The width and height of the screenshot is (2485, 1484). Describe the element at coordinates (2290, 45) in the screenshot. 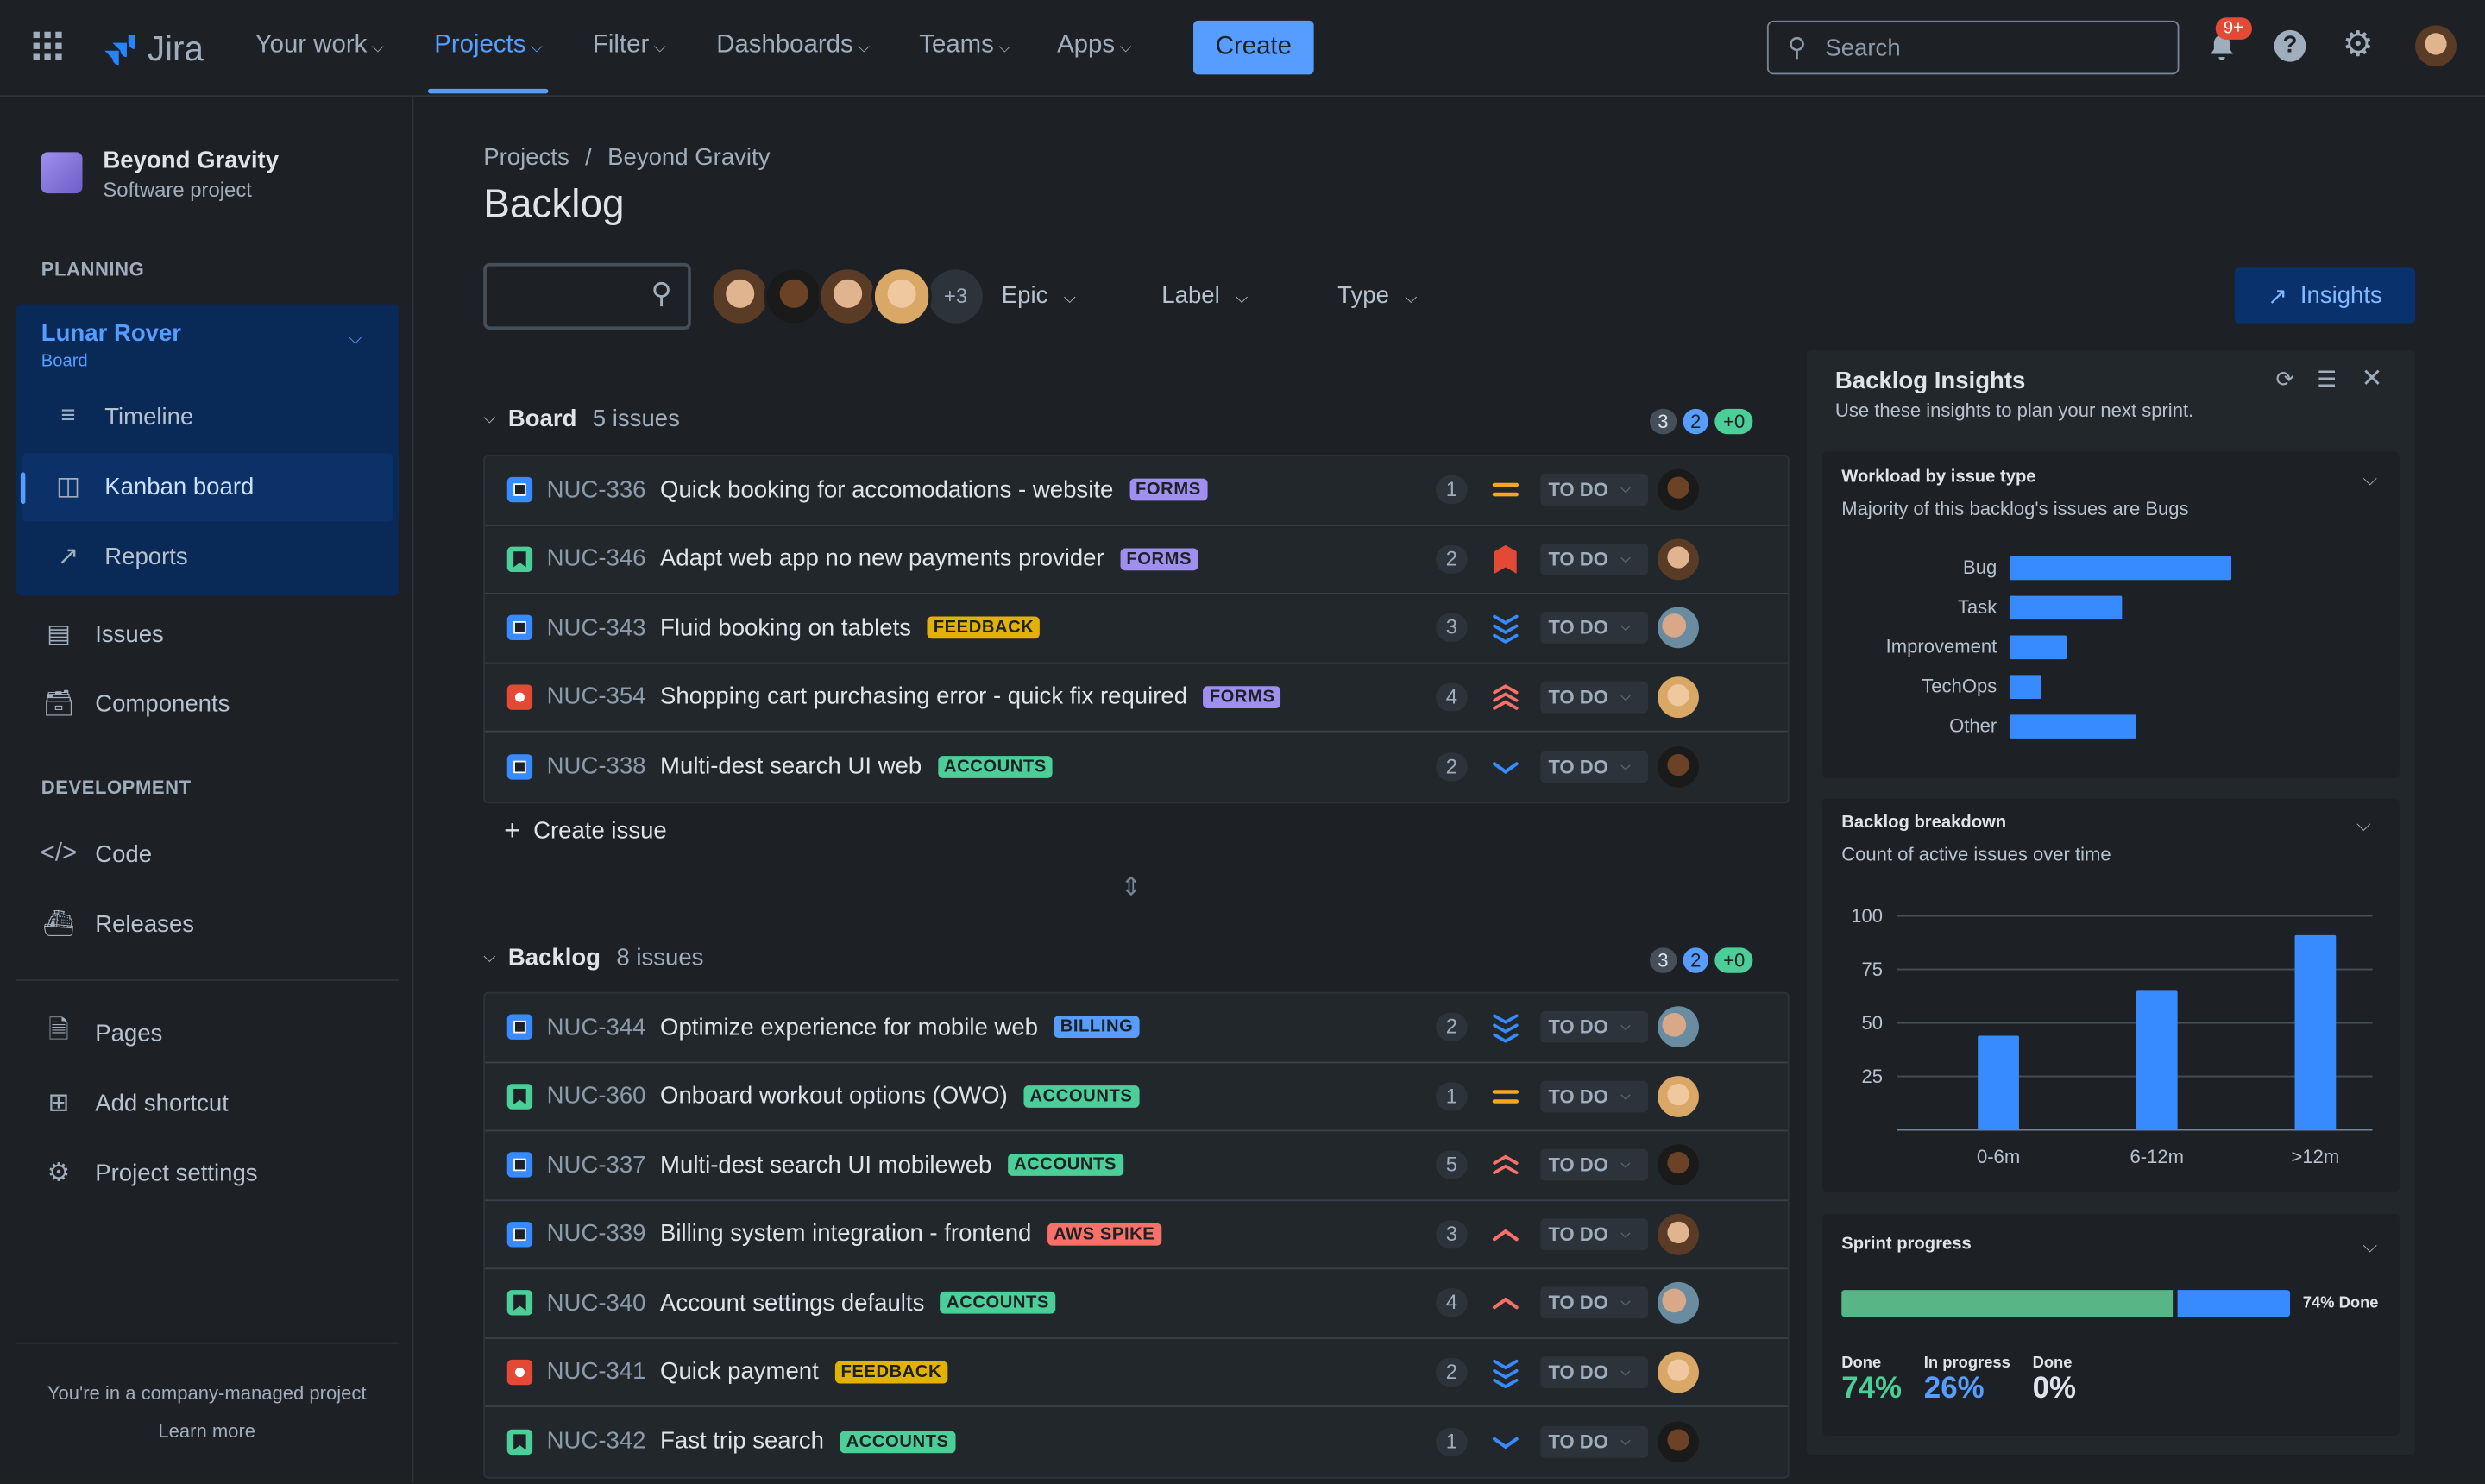

I see `help-icon: ?` at that location.